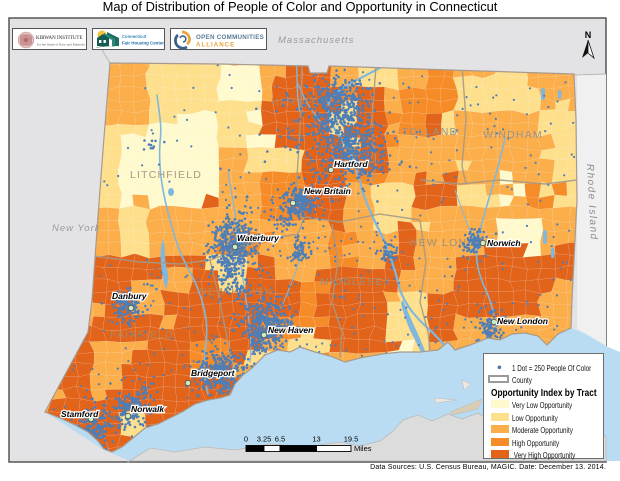  What do you see at coordinates (80, 414) in the screenshot?
I see `svg-text: Stamford` at bounding box center [80, 414].